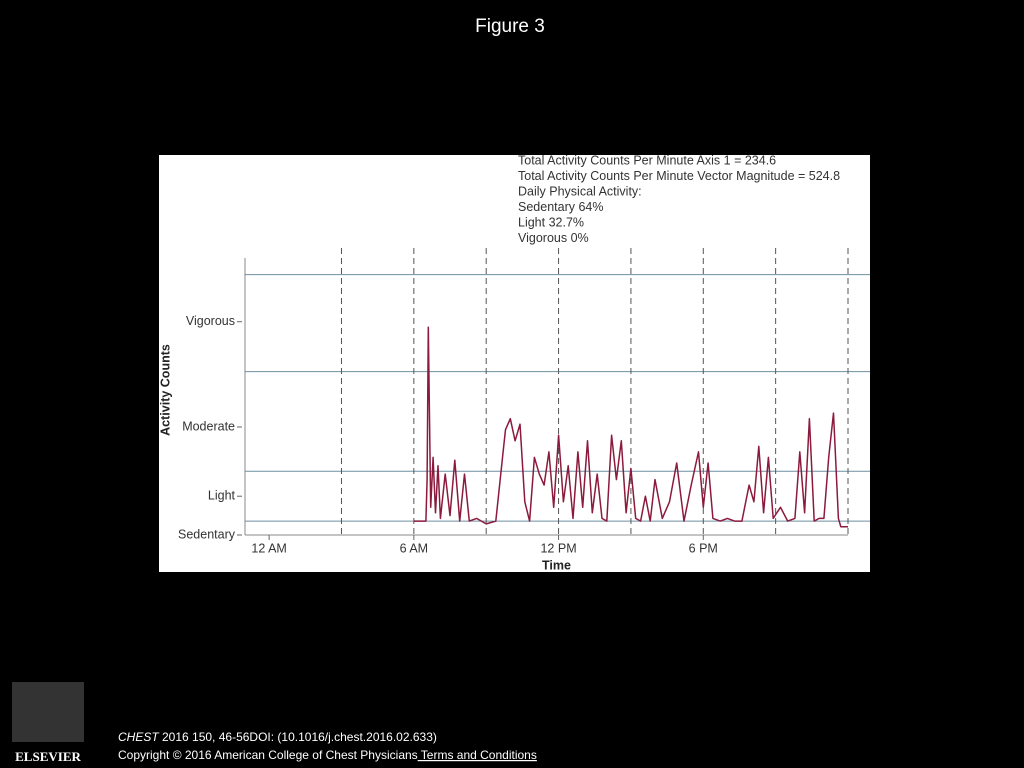 This screenshot has height=768, width=1024. I want to click on logo: ELSEVIER, so click(48, 723).